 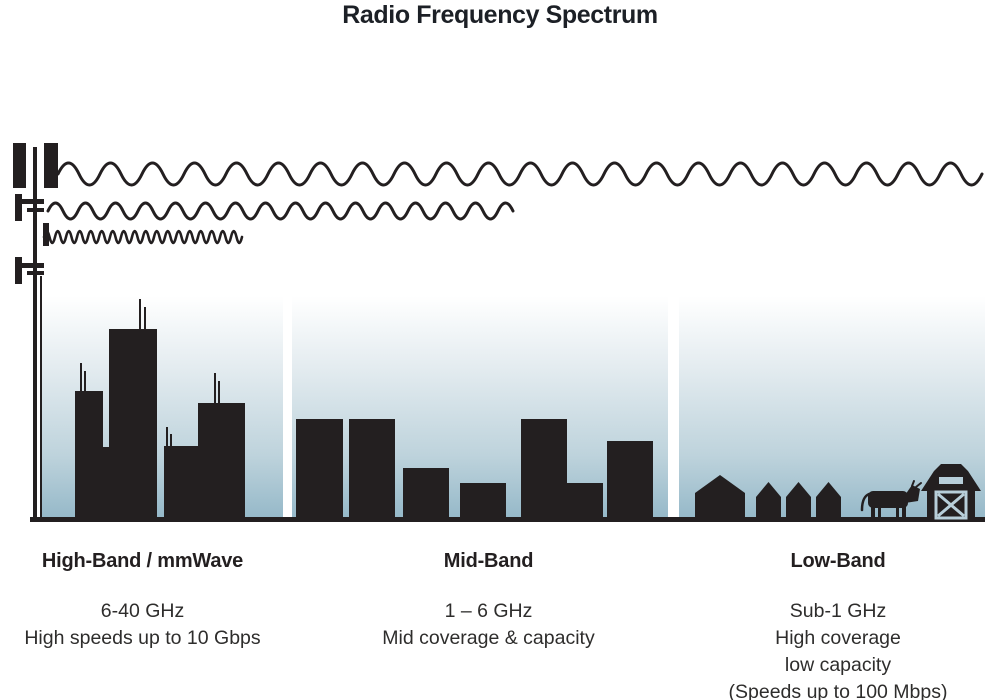 I want to click on low-band-wave-icon, so click(x=520, y=174).